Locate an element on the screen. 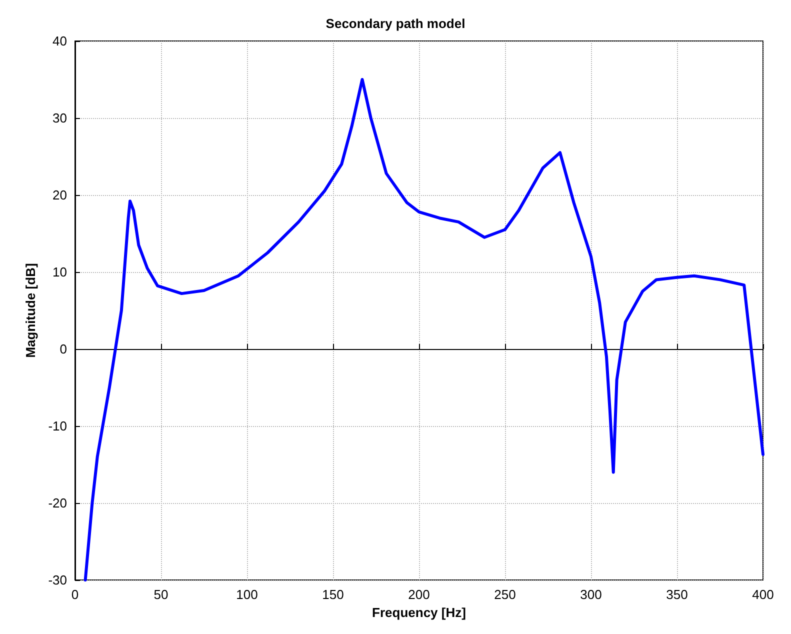  y-tick-label: 0 is located at coordinates (63, 349).